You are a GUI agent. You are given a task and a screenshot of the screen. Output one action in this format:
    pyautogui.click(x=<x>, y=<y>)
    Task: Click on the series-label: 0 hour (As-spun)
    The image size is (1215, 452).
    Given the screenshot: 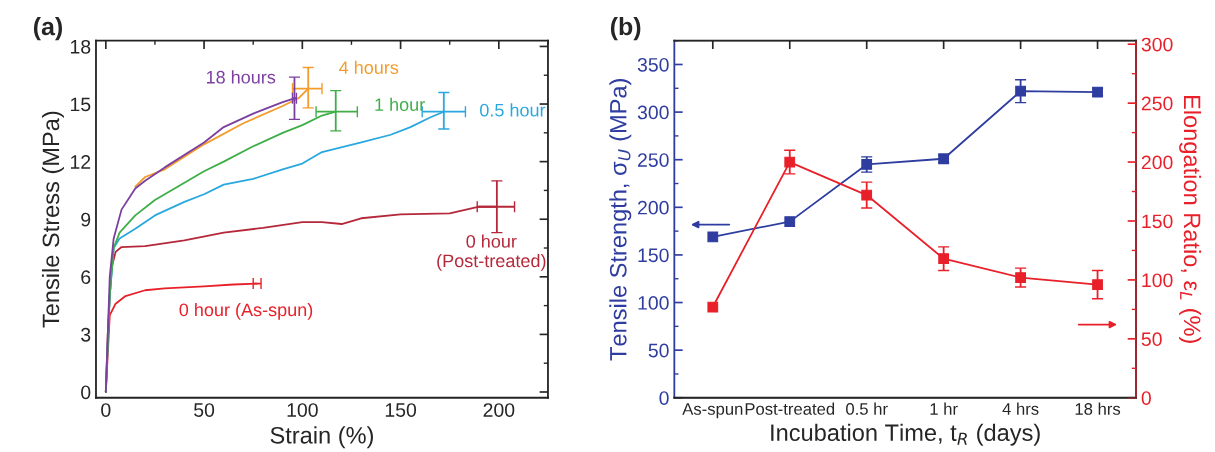 What is the action you would take?
    pyautogui.click(x=246, y=311)
    